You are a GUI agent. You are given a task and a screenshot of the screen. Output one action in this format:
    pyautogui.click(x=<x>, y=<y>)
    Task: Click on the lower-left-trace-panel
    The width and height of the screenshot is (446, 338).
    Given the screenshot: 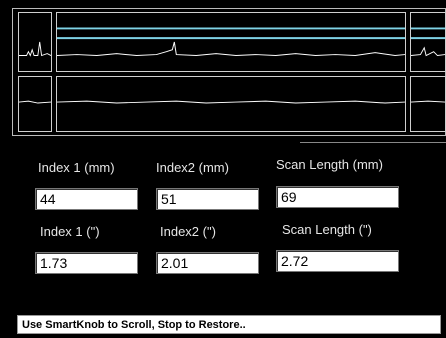 What is the action you would take?
    pyautogui.click(x=35, y=104)
    